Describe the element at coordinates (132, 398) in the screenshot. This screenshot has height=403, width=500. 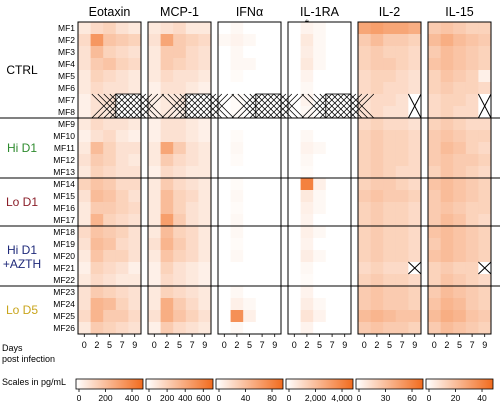
I see `scale-tick-label: 400` at that location.